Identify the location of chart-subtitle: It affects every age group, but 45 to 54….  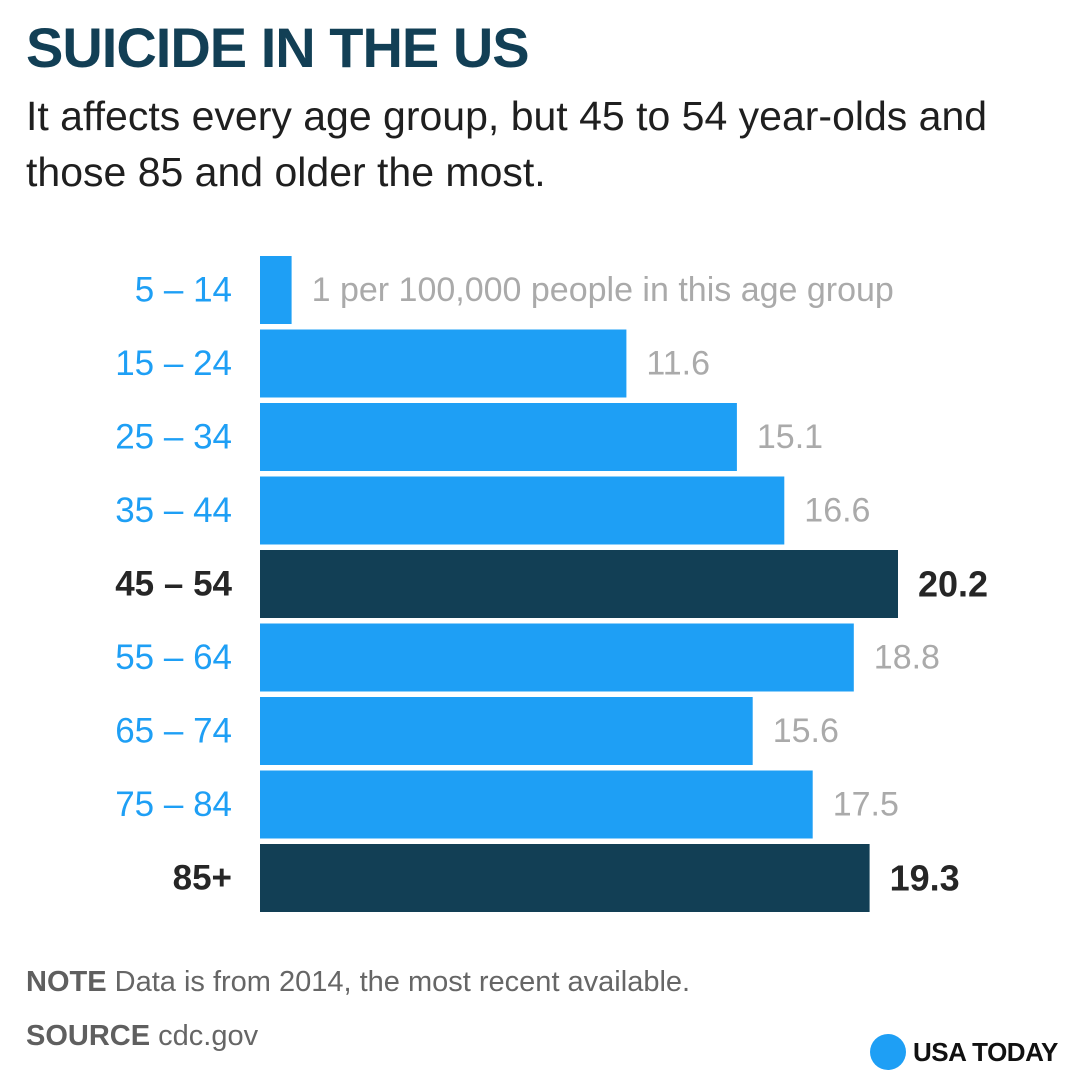
(507, 144).